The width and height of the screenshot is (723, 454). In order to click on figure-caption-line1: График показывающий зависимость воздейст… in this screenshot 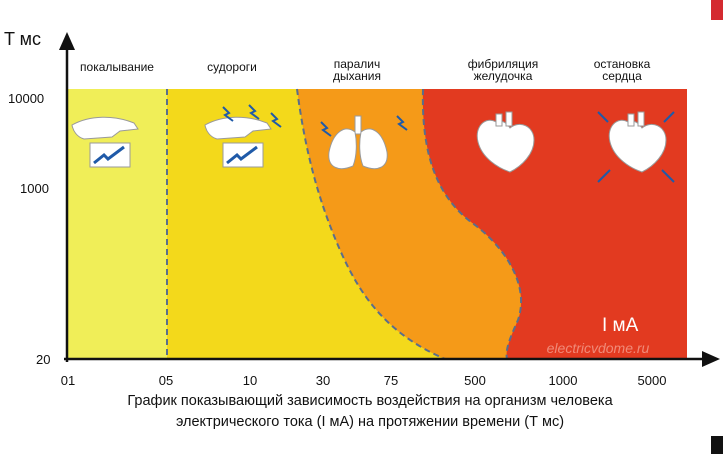, I will do `click(370, 401)`.